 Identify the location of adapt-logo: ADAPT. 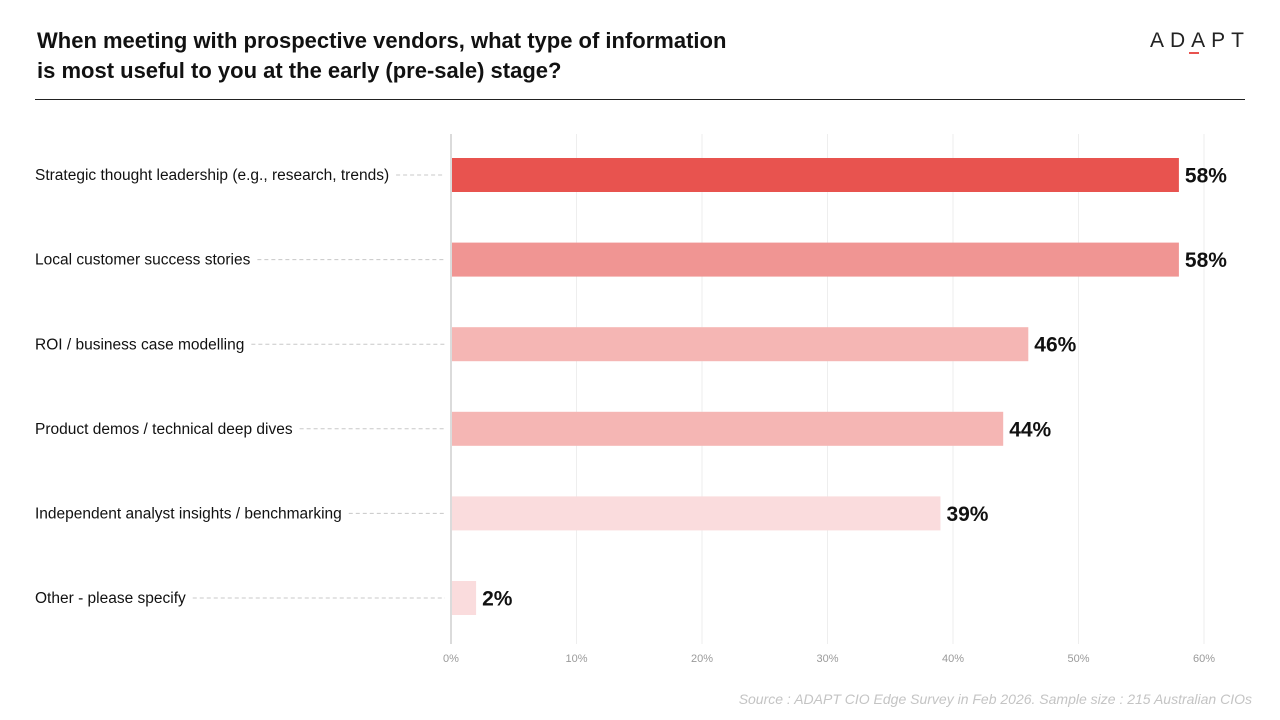
(1200, 41).